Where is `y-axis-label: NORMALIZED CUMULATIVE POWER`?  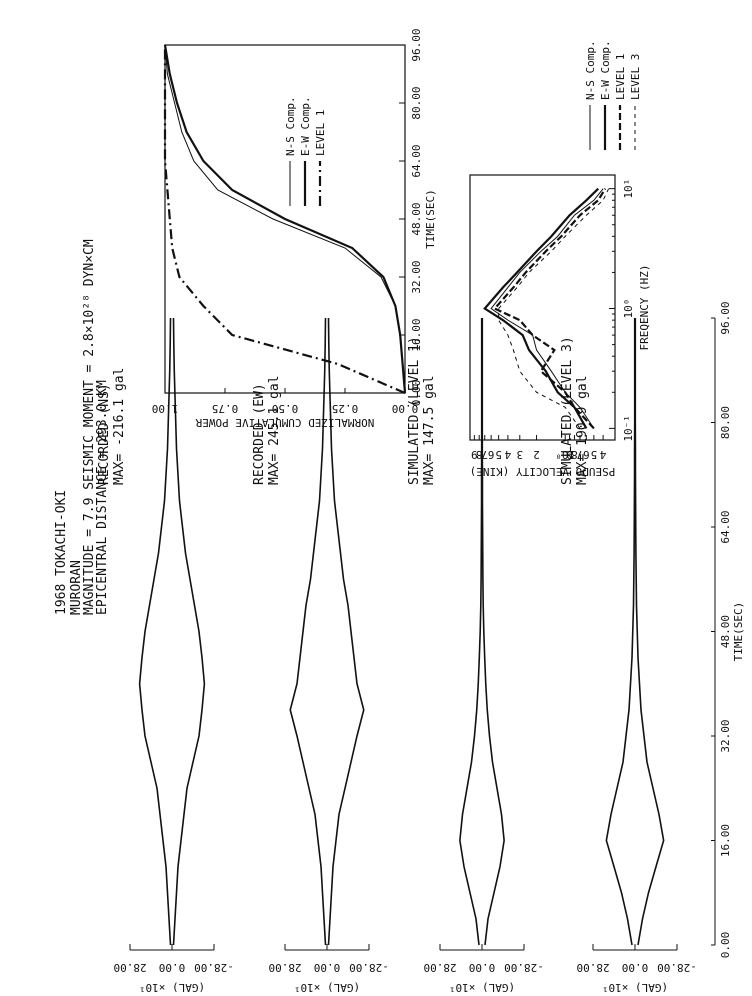
y-axis-label: NORMALIZED CUMULATIVE POWER is located at coordinates (284, 422).